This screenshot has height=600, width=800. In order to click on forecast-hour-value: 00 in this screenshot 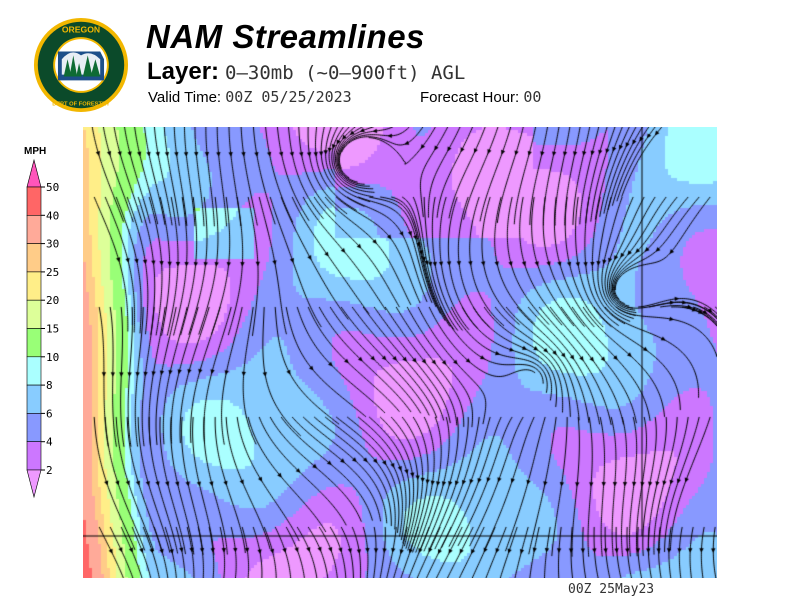, I will do `click(532, 97)`.